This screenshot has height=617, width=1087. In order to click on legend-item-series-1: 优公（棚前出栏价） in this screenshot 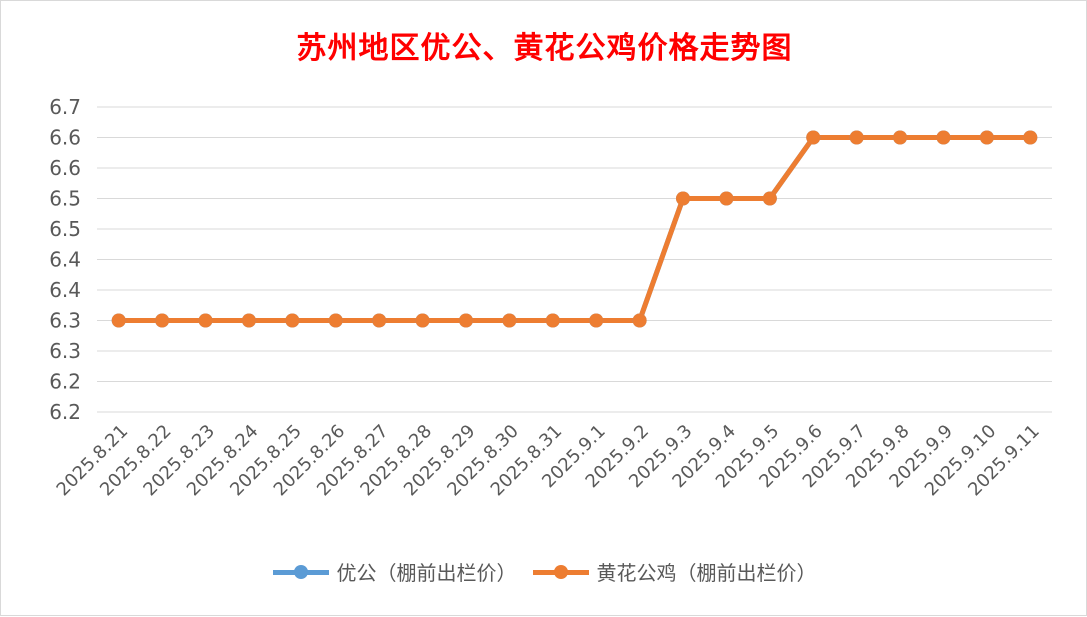, I will do `click(394, 571)`.